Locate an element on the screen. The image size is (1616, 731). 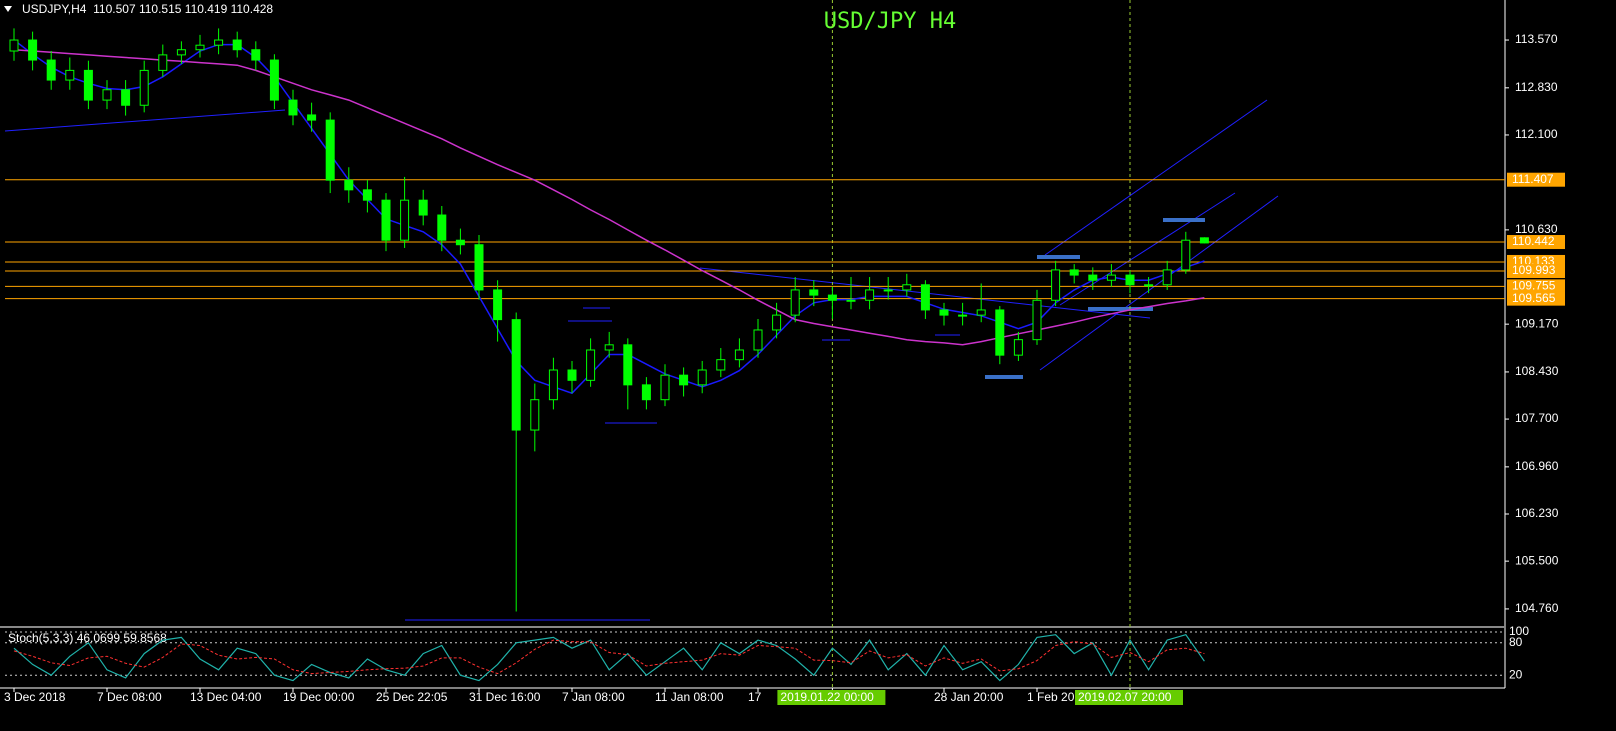
stoch-tick-label: 20 is located at coordinates (1516, 674).